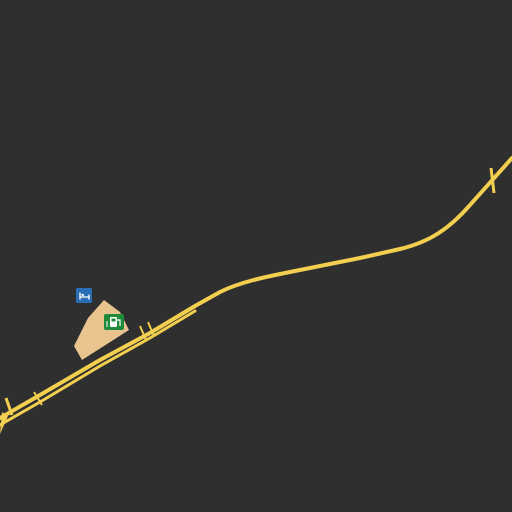 This screenshot has width=512, height=512. I want to click on fuel-poi, so click(114, 322).